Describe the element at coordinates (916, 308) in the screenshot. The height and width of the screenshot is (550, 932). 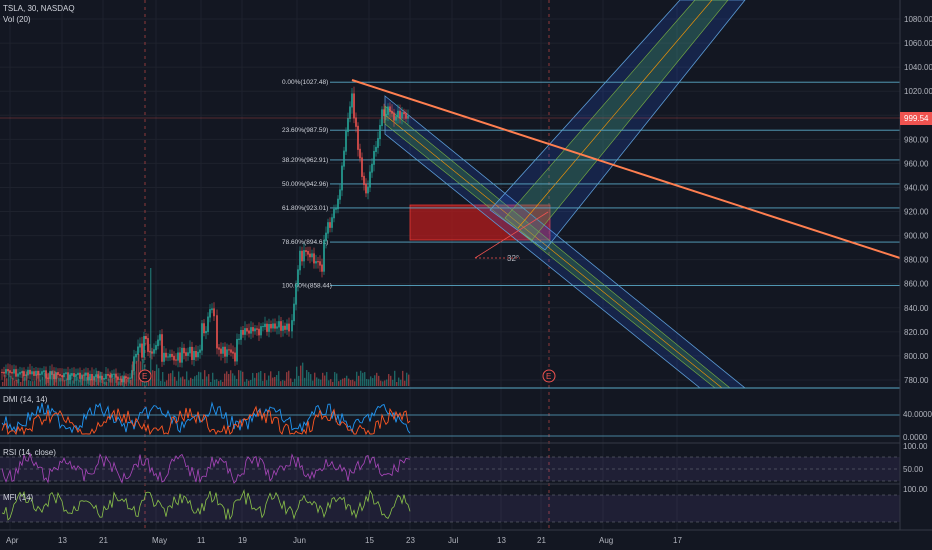
I see `price-axis-tick: 840.00` at that location.